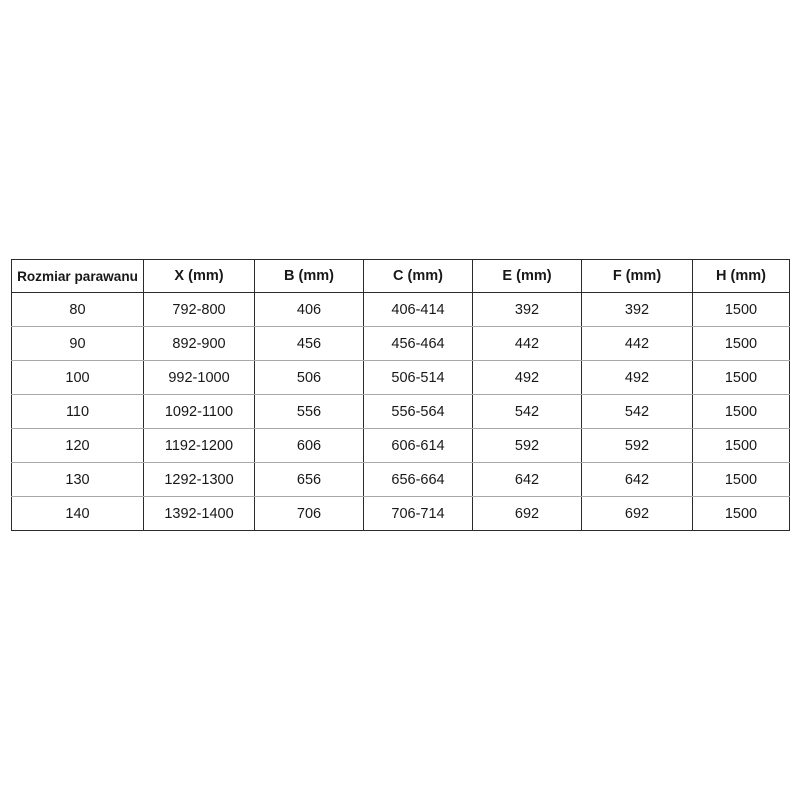  I want to click on cell-c: 706-714, so click(418, 513).